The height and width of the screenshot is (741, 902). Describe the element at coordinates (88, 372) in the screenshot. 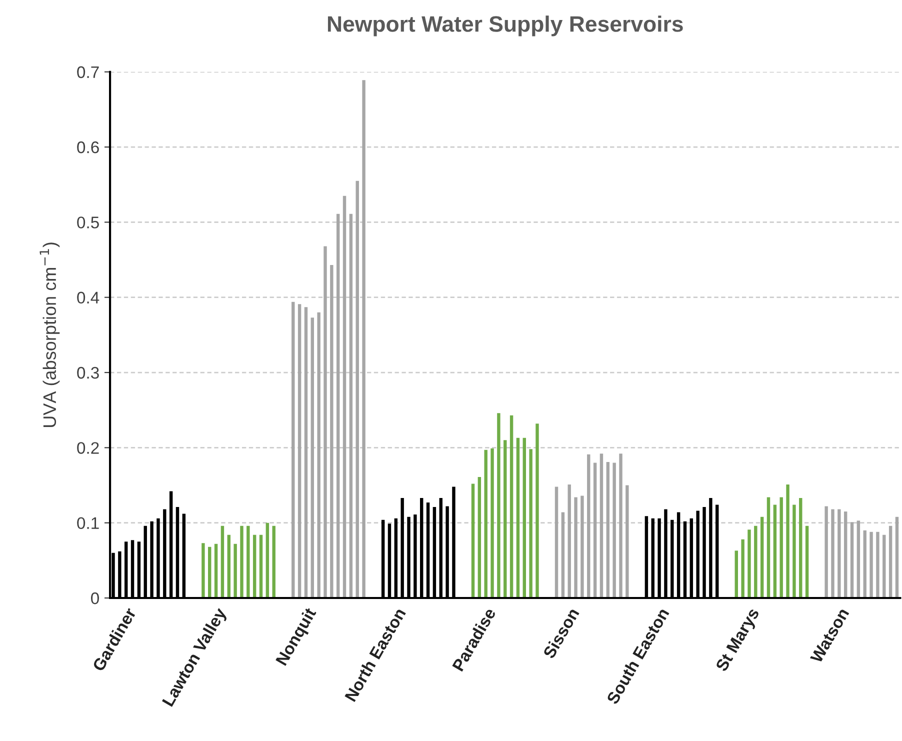

I see `y-tick-label: 0.3` at that location.